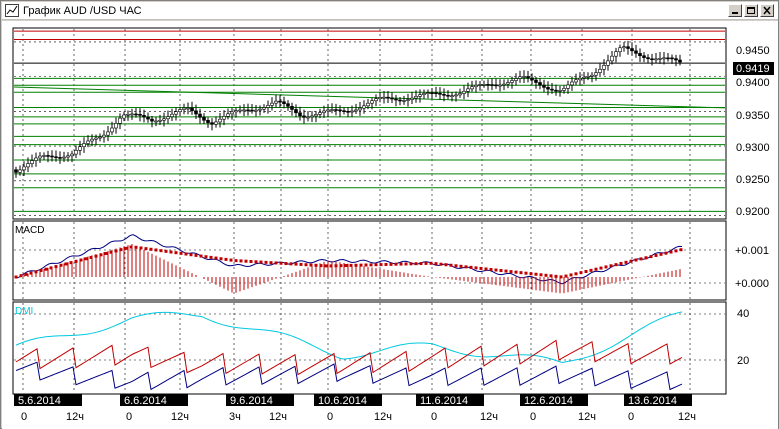  Describe the element at coordinates (29, 230) in the screenshot. I see `macd-label: MACD` at that location.